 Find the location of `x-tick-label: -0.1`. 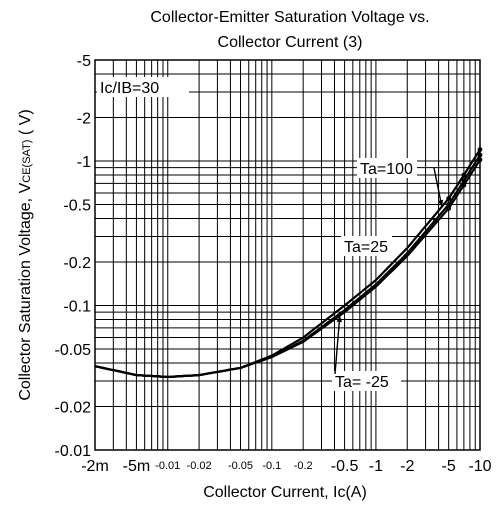

x-tick-label: -0.1 is located at coordinates (271, 466).